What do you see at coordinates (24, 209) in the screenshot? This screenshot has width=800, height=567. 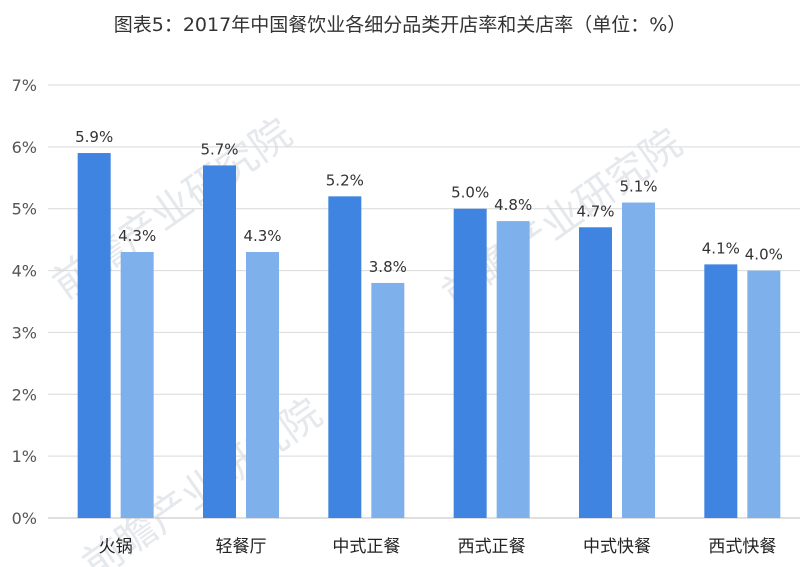 I see `y-tick-label: 5%` at bounding box center [24, 209].